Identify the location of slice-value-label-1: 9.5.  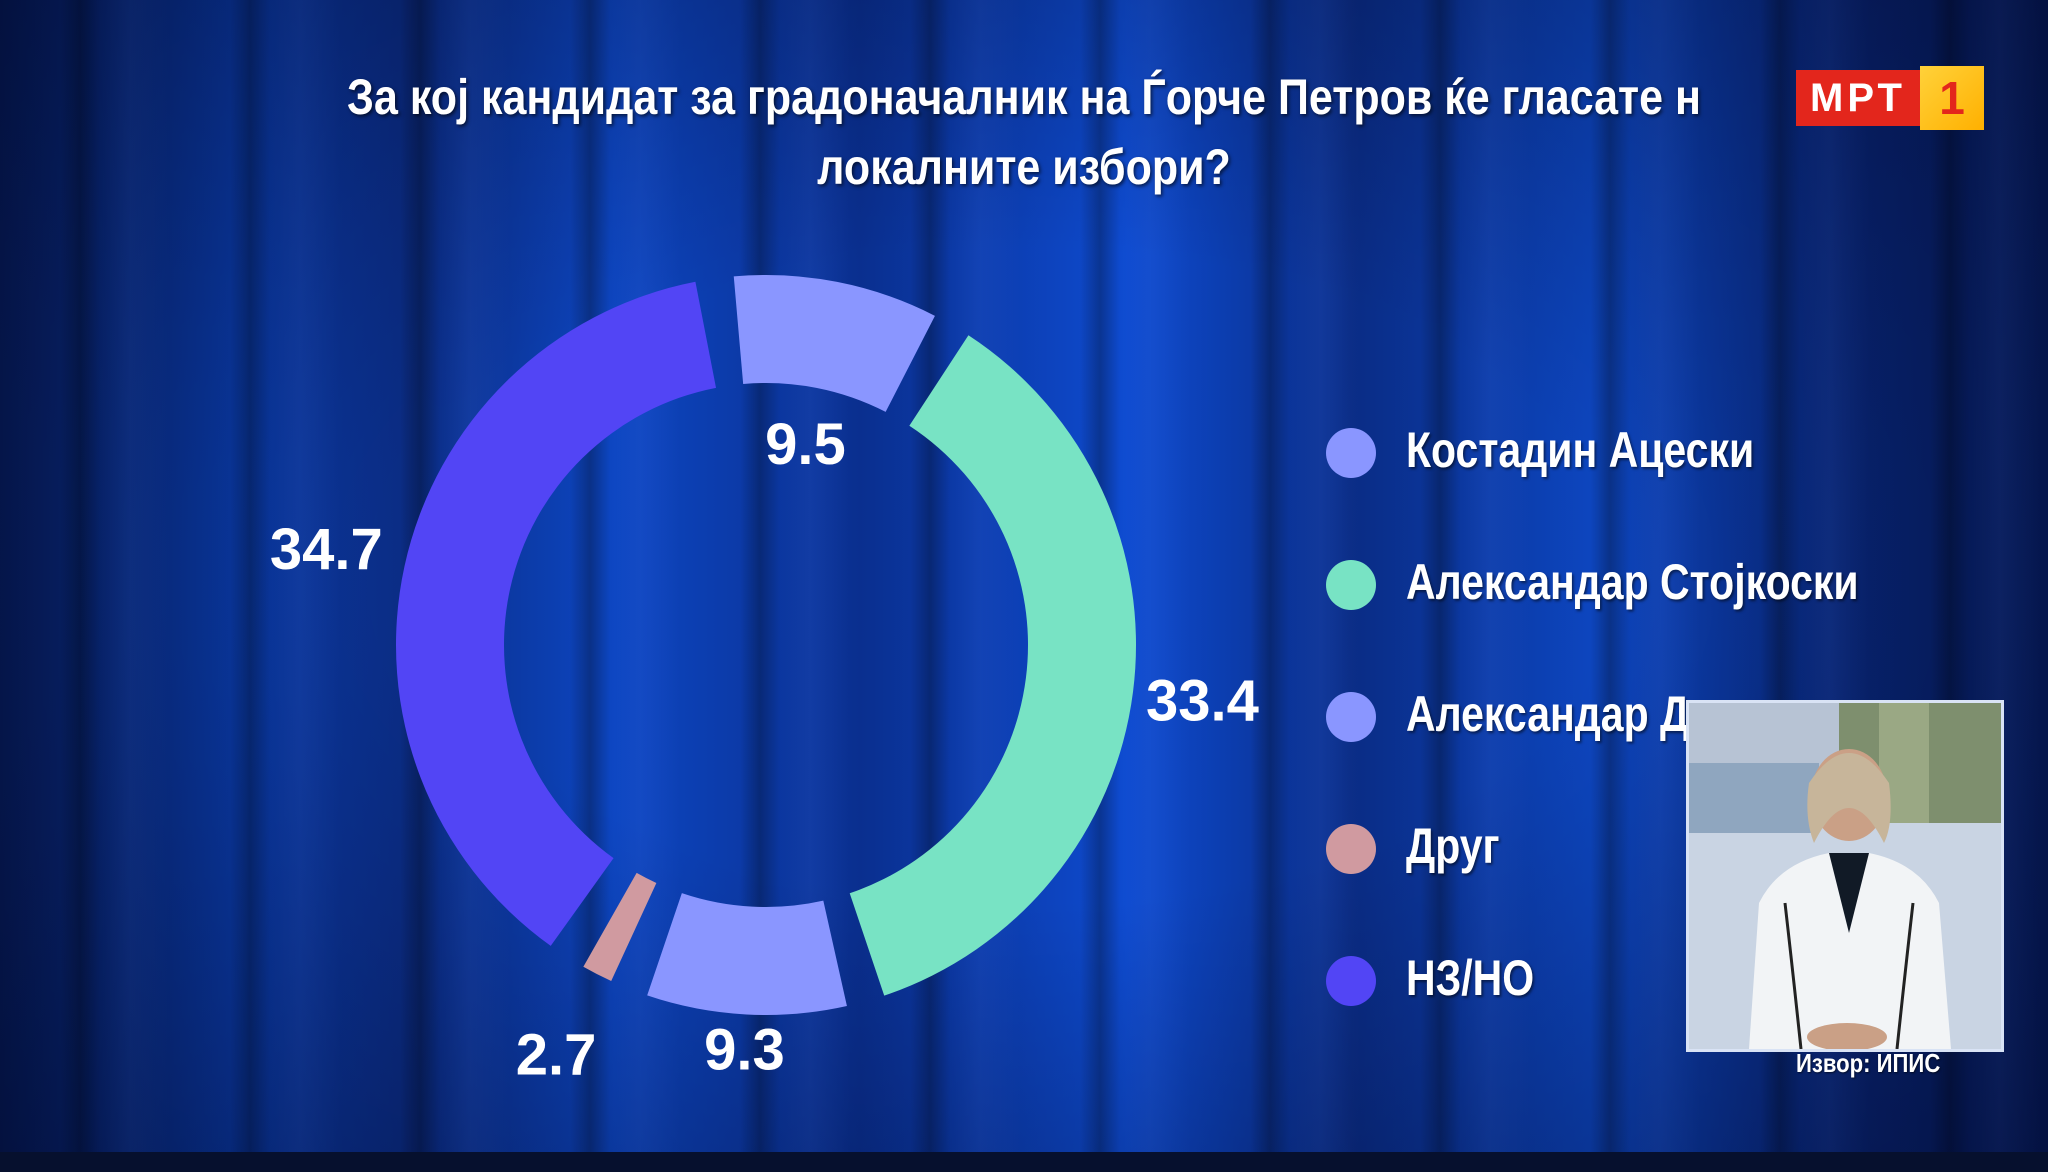
(805, 444).